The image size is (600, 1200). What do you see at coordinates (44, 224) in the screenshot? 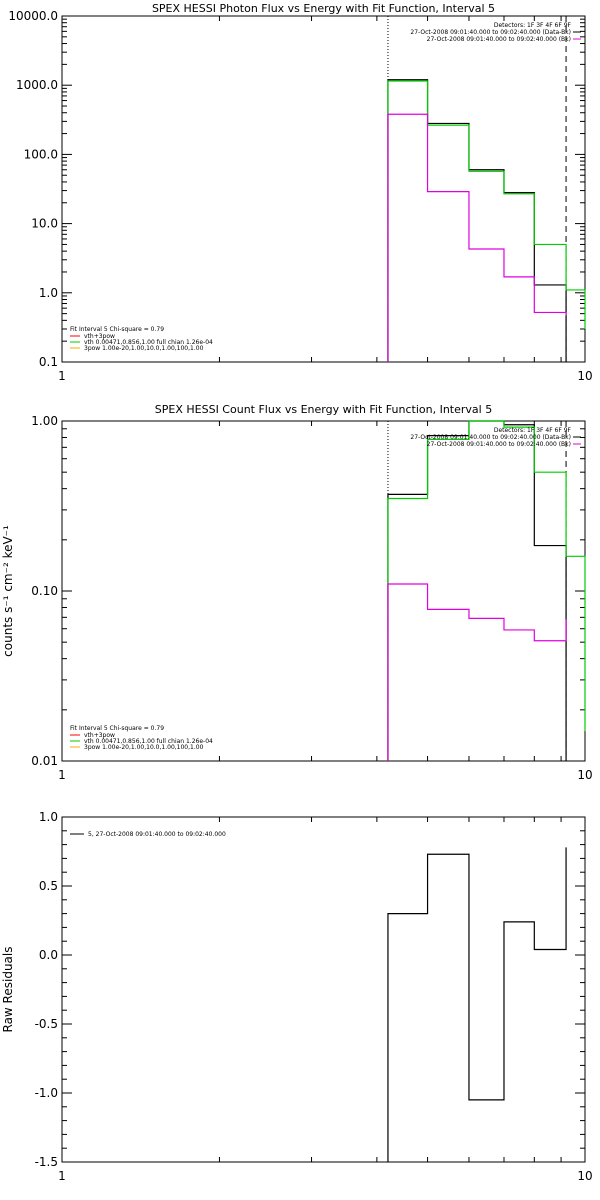
I see `y-tick-label: 10.0` at bounding box center [44, 224].